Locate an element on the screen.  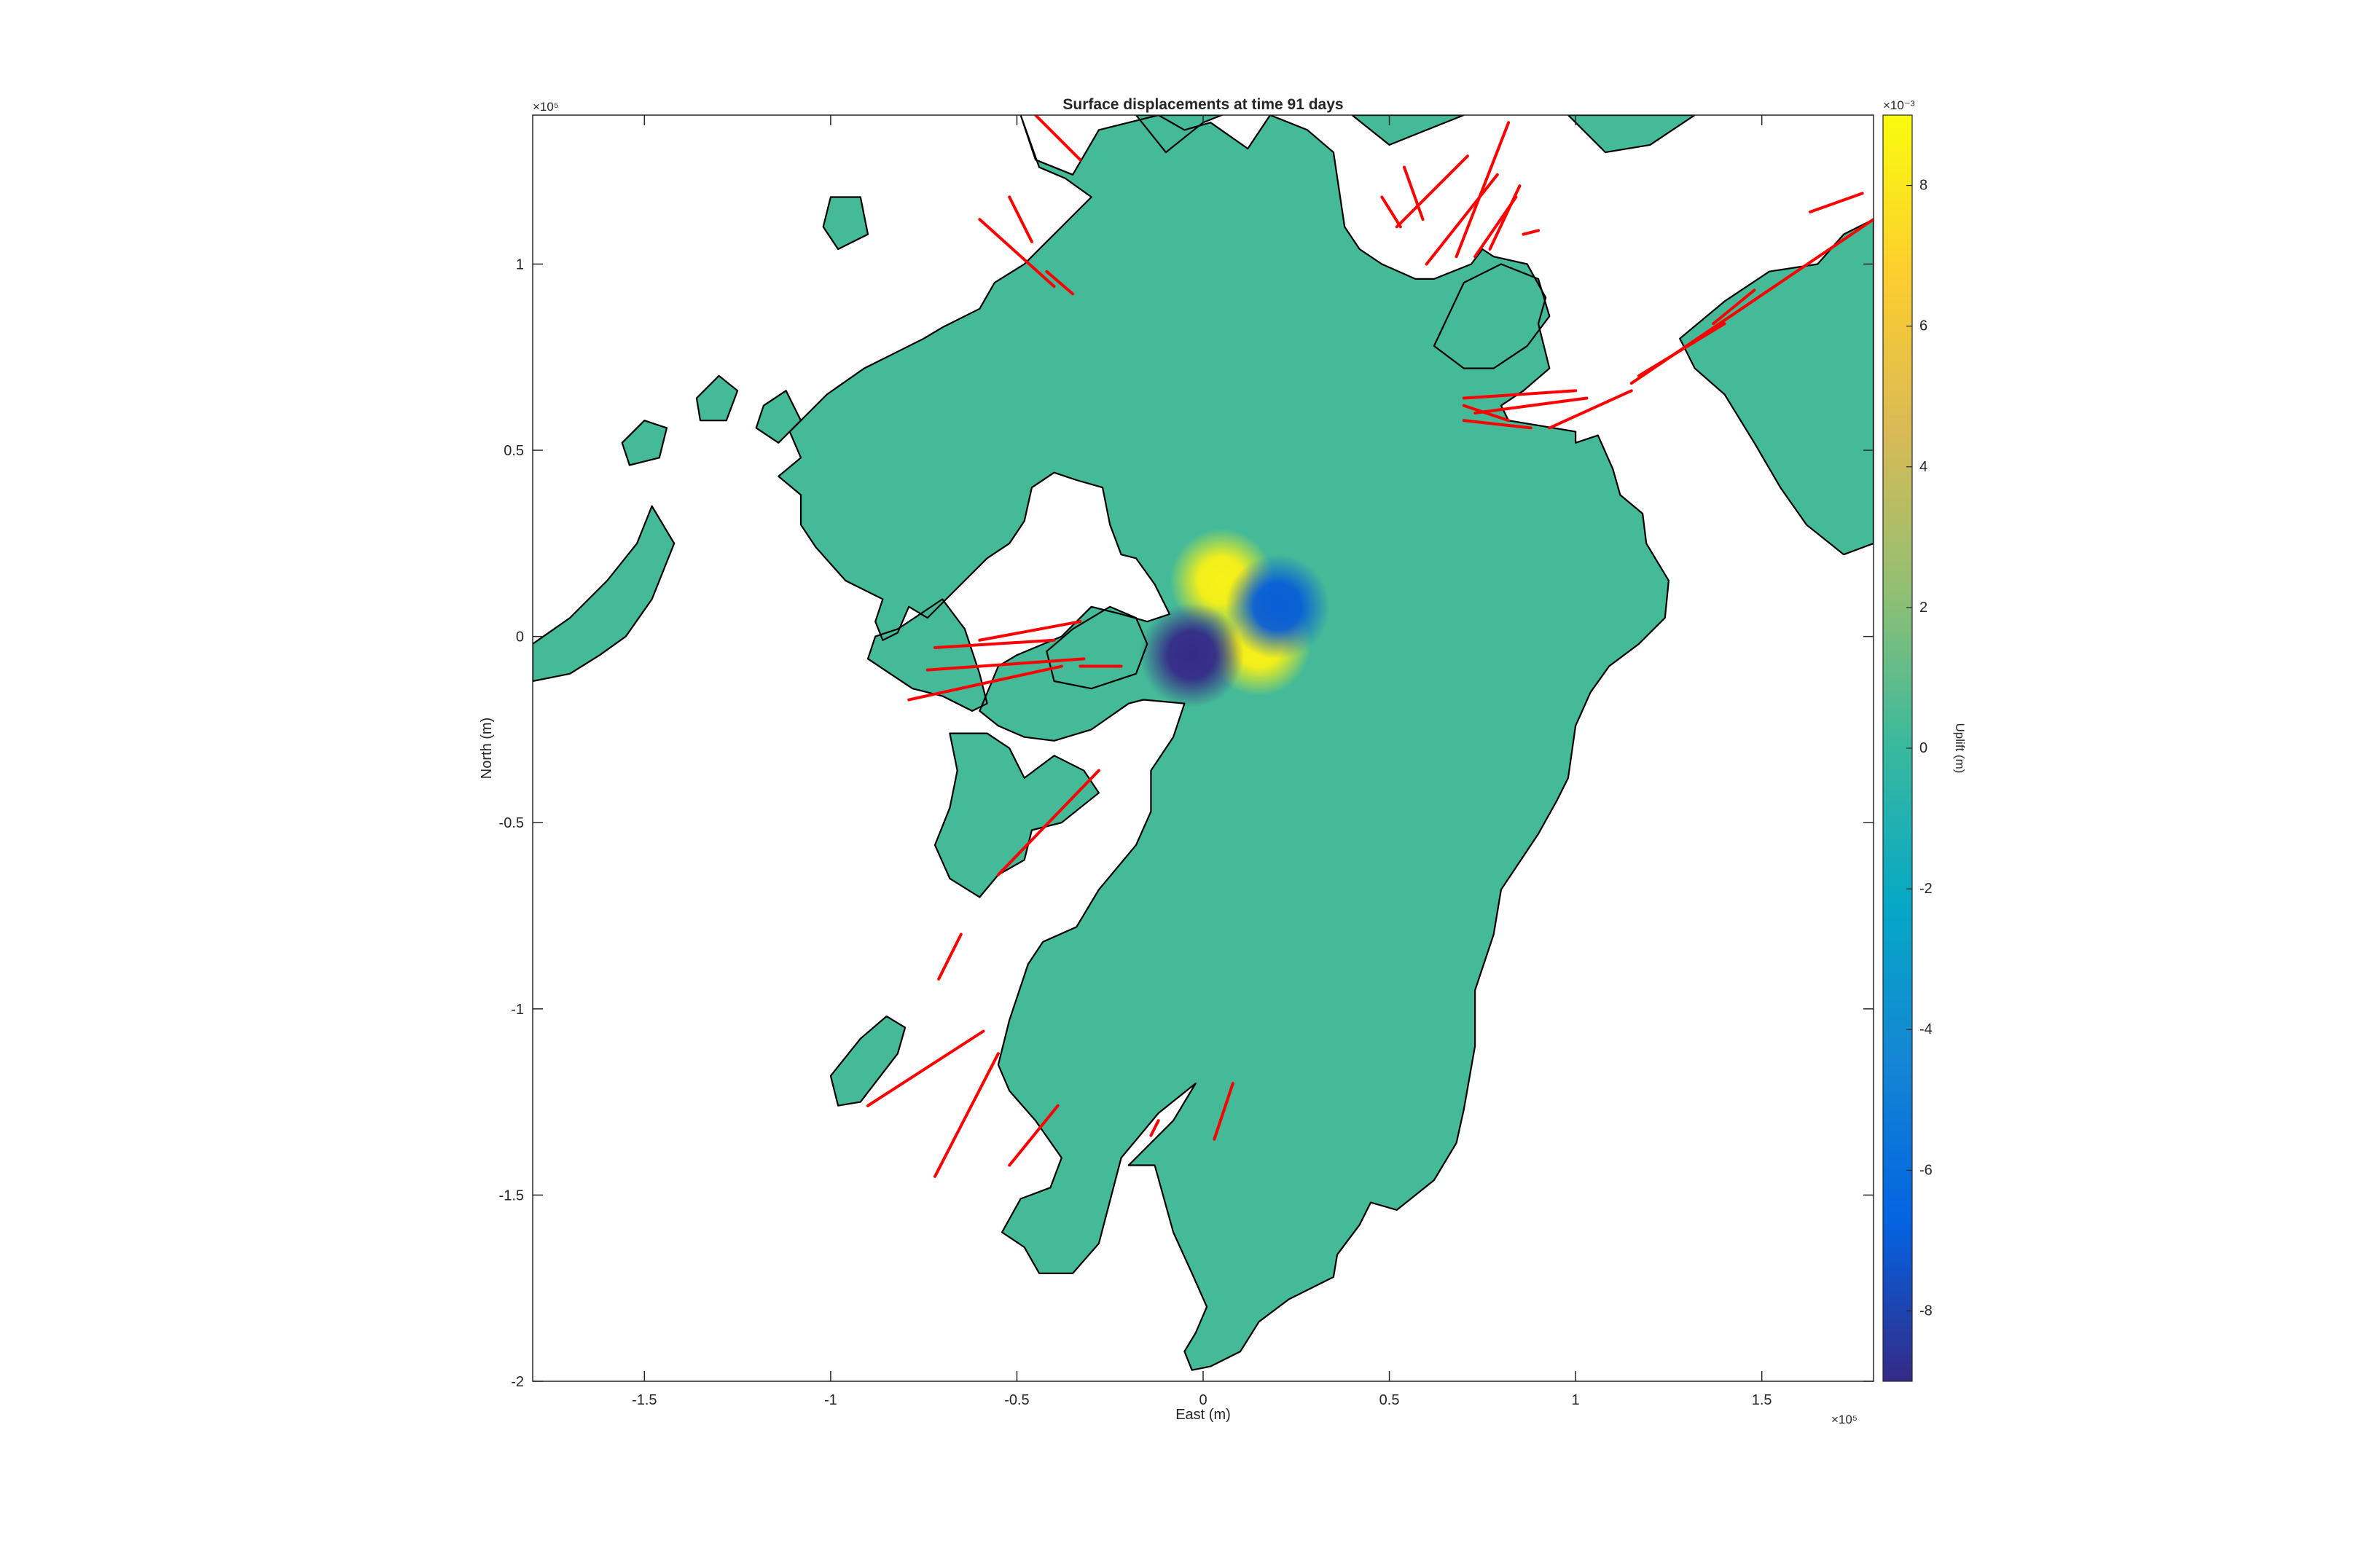
colorbar-tick-label-7: -6 is located at coordinates (1926, 1170).